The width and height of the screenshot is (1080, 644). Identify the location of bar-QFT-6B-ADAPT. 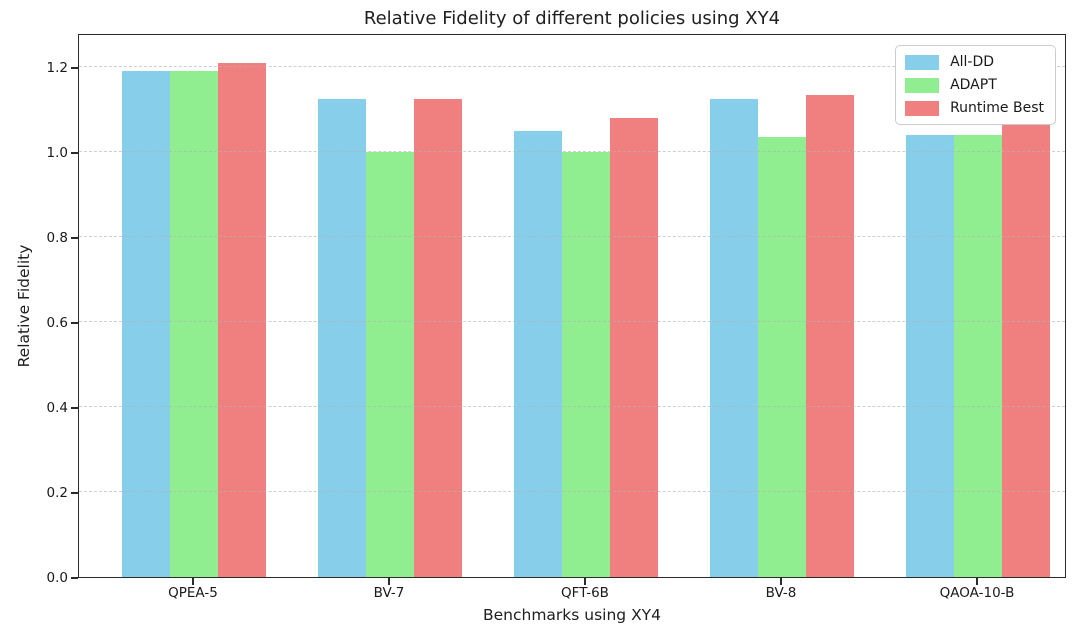
(586, 364).